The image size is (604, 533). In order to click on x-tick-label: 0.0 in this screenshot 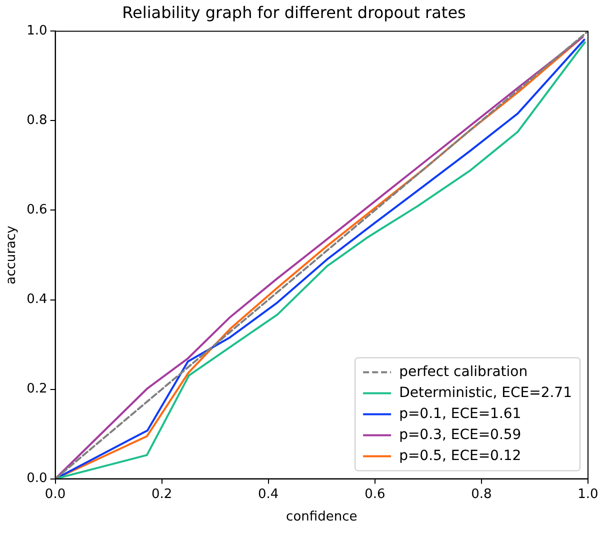, I will do `click(55, 494)`.